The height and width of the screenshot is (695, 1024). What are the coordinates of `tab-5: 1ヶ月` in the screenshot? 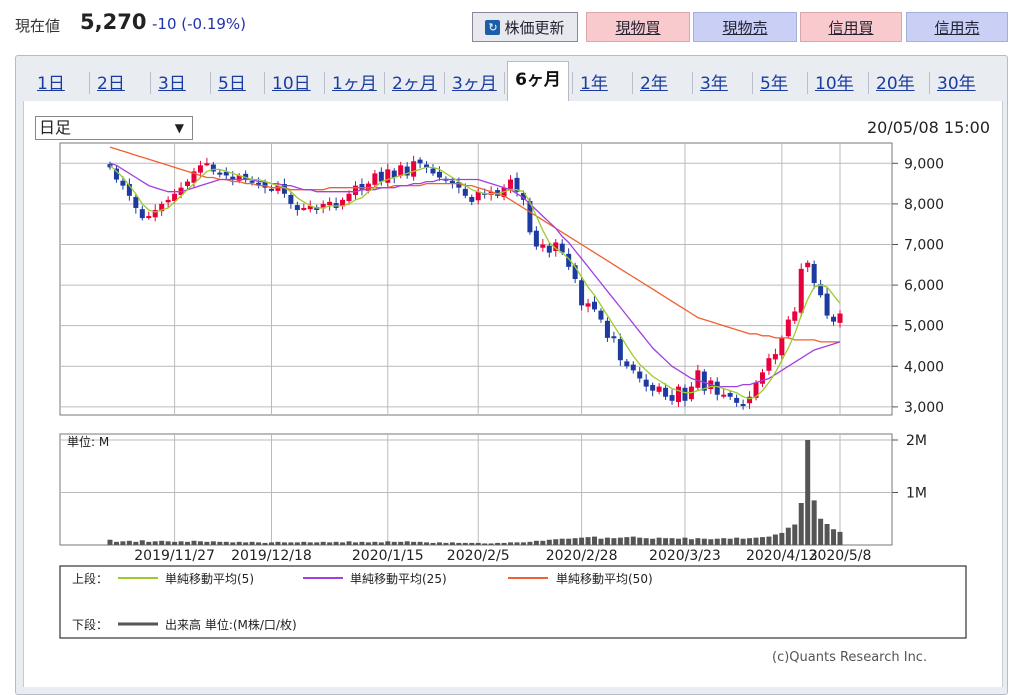 It's located at (354, 84).